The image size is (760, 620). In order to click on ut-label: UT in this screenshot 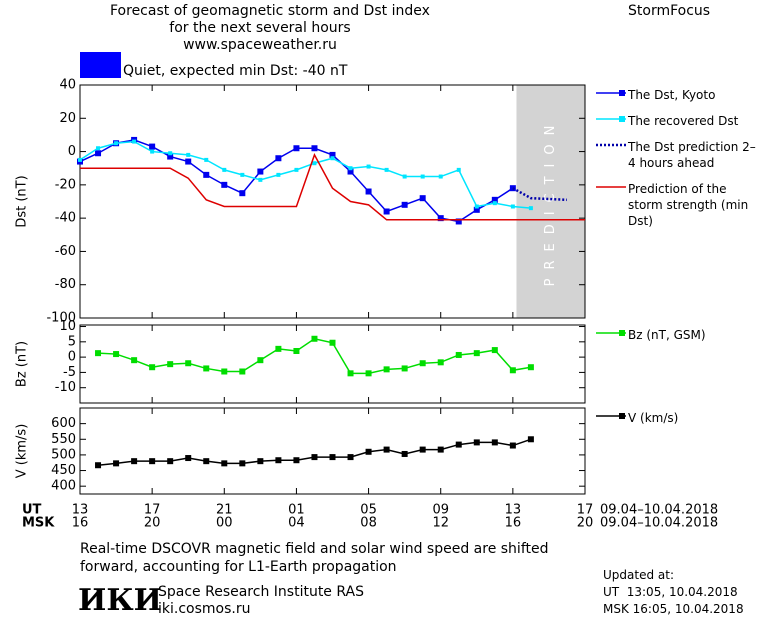, I will do `click(32, 510)`.